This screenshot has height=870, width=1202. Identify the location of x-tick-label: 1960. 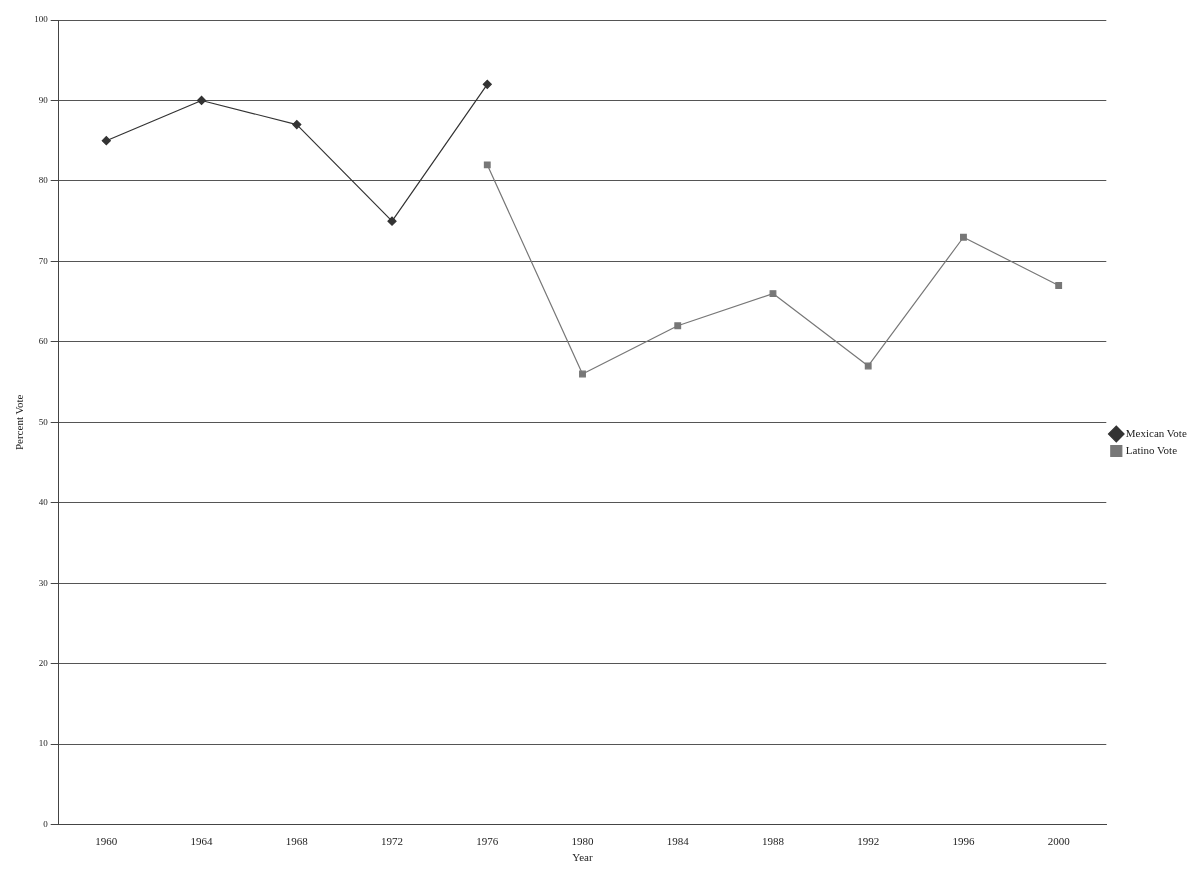
(106, 841).